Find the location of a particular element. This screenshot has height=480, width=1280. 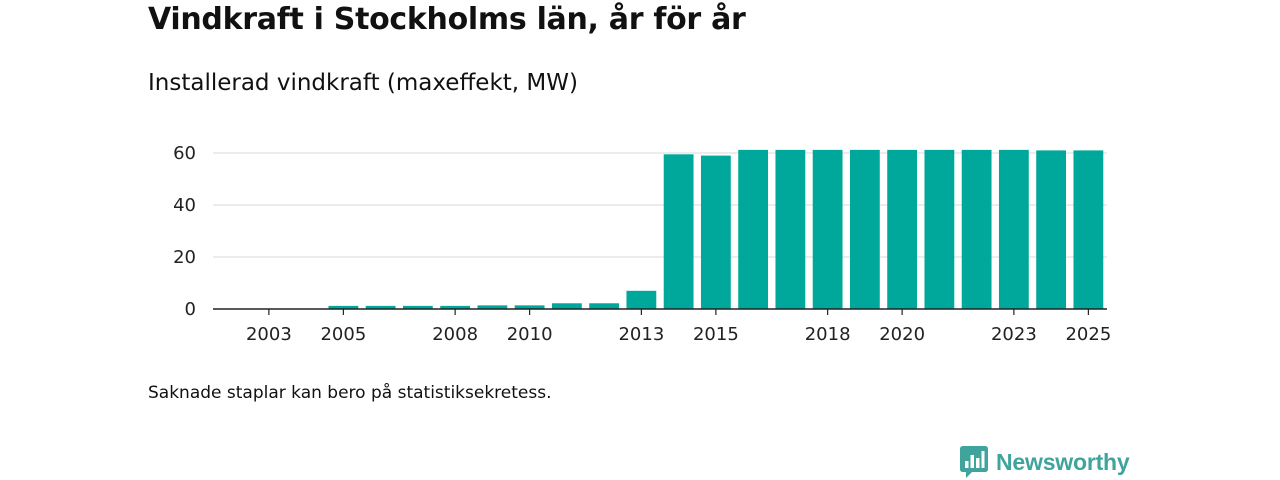

y-tick-label: 40 is located at coordinates (184, 205).